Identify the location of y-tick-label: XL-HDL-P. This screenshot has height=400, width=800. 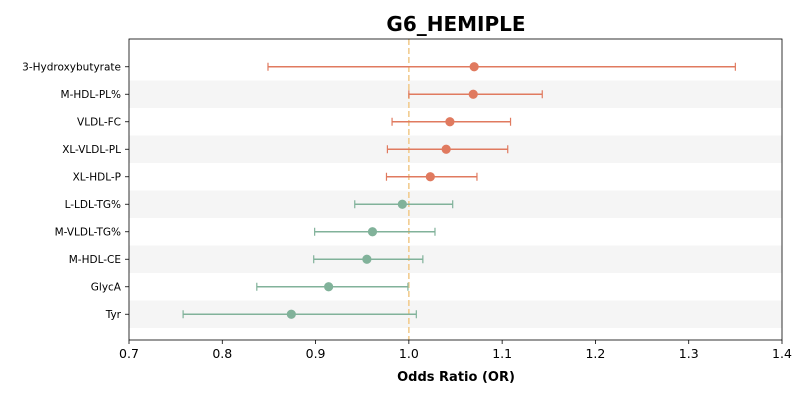
(97, 177).